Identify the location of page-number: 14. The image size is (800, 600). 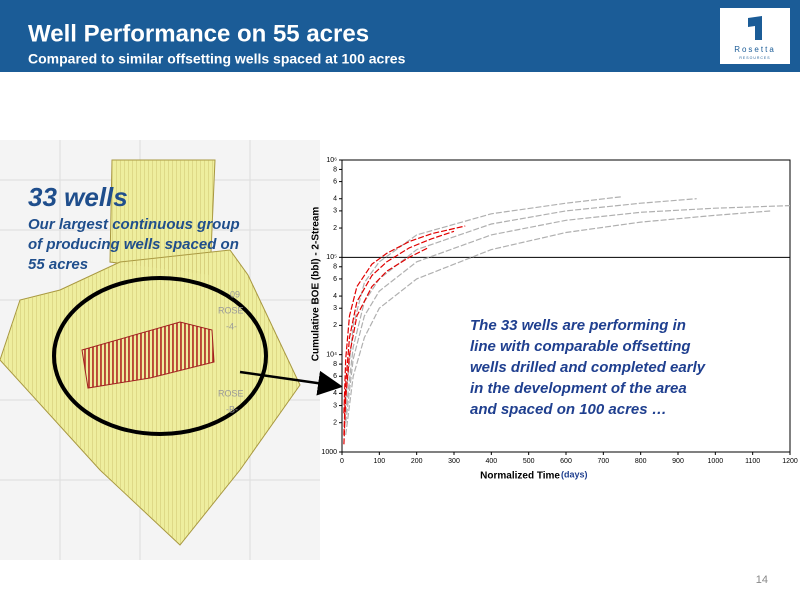
(762, 580).